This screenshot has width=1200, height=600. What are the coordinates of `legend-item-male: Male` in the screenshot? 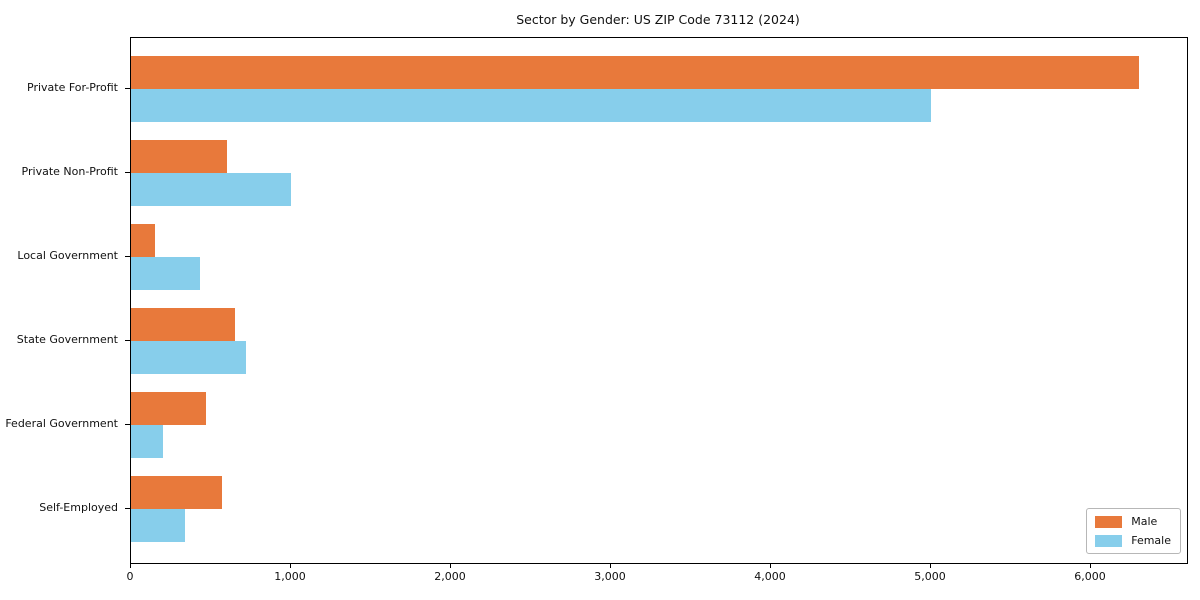 It's located at (1133, 521).